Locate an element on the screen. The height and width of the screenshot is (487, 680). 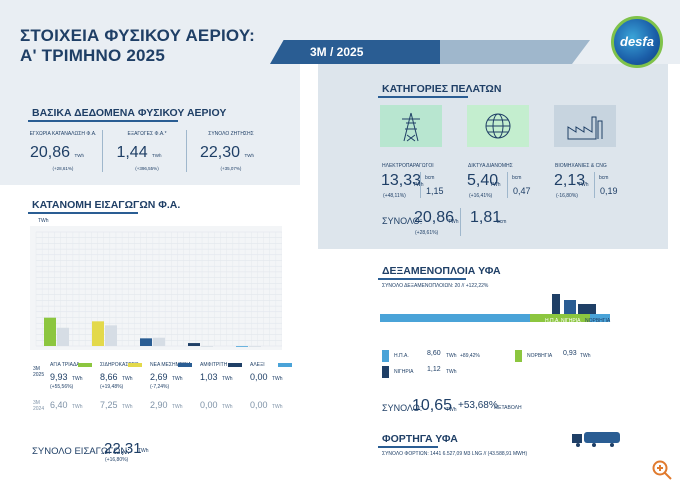
customers-total-value: 20,86 is located at coordinates (434, 217).